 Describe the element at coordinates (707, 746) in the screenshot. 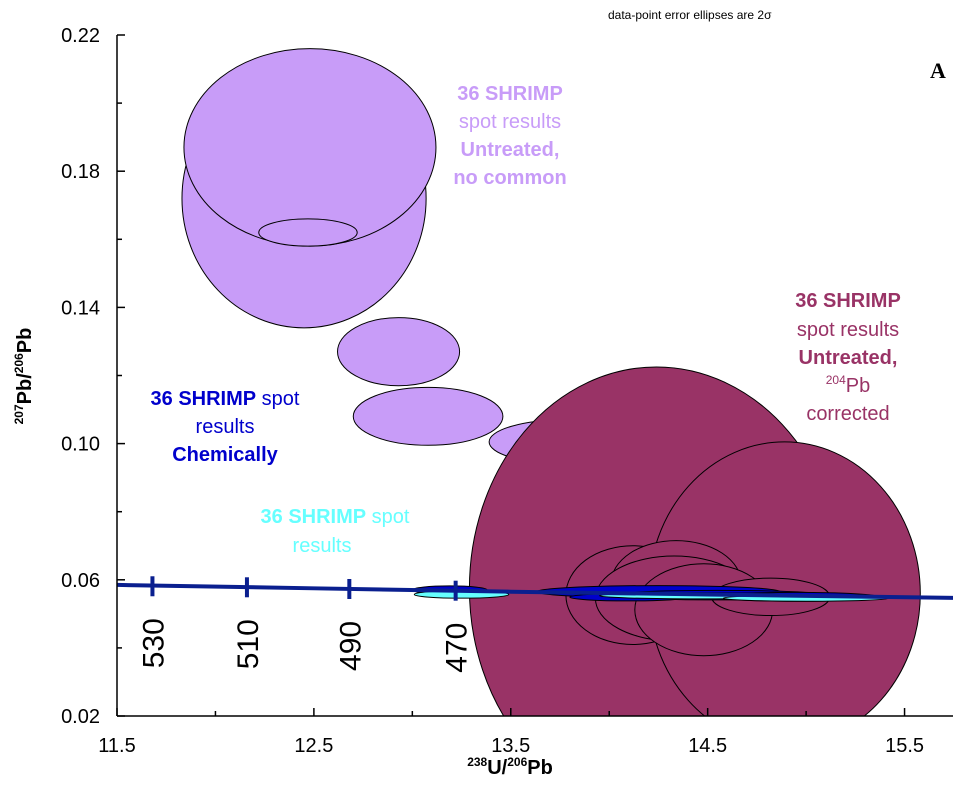

I see `x-tick-label: 14.5` at that location.